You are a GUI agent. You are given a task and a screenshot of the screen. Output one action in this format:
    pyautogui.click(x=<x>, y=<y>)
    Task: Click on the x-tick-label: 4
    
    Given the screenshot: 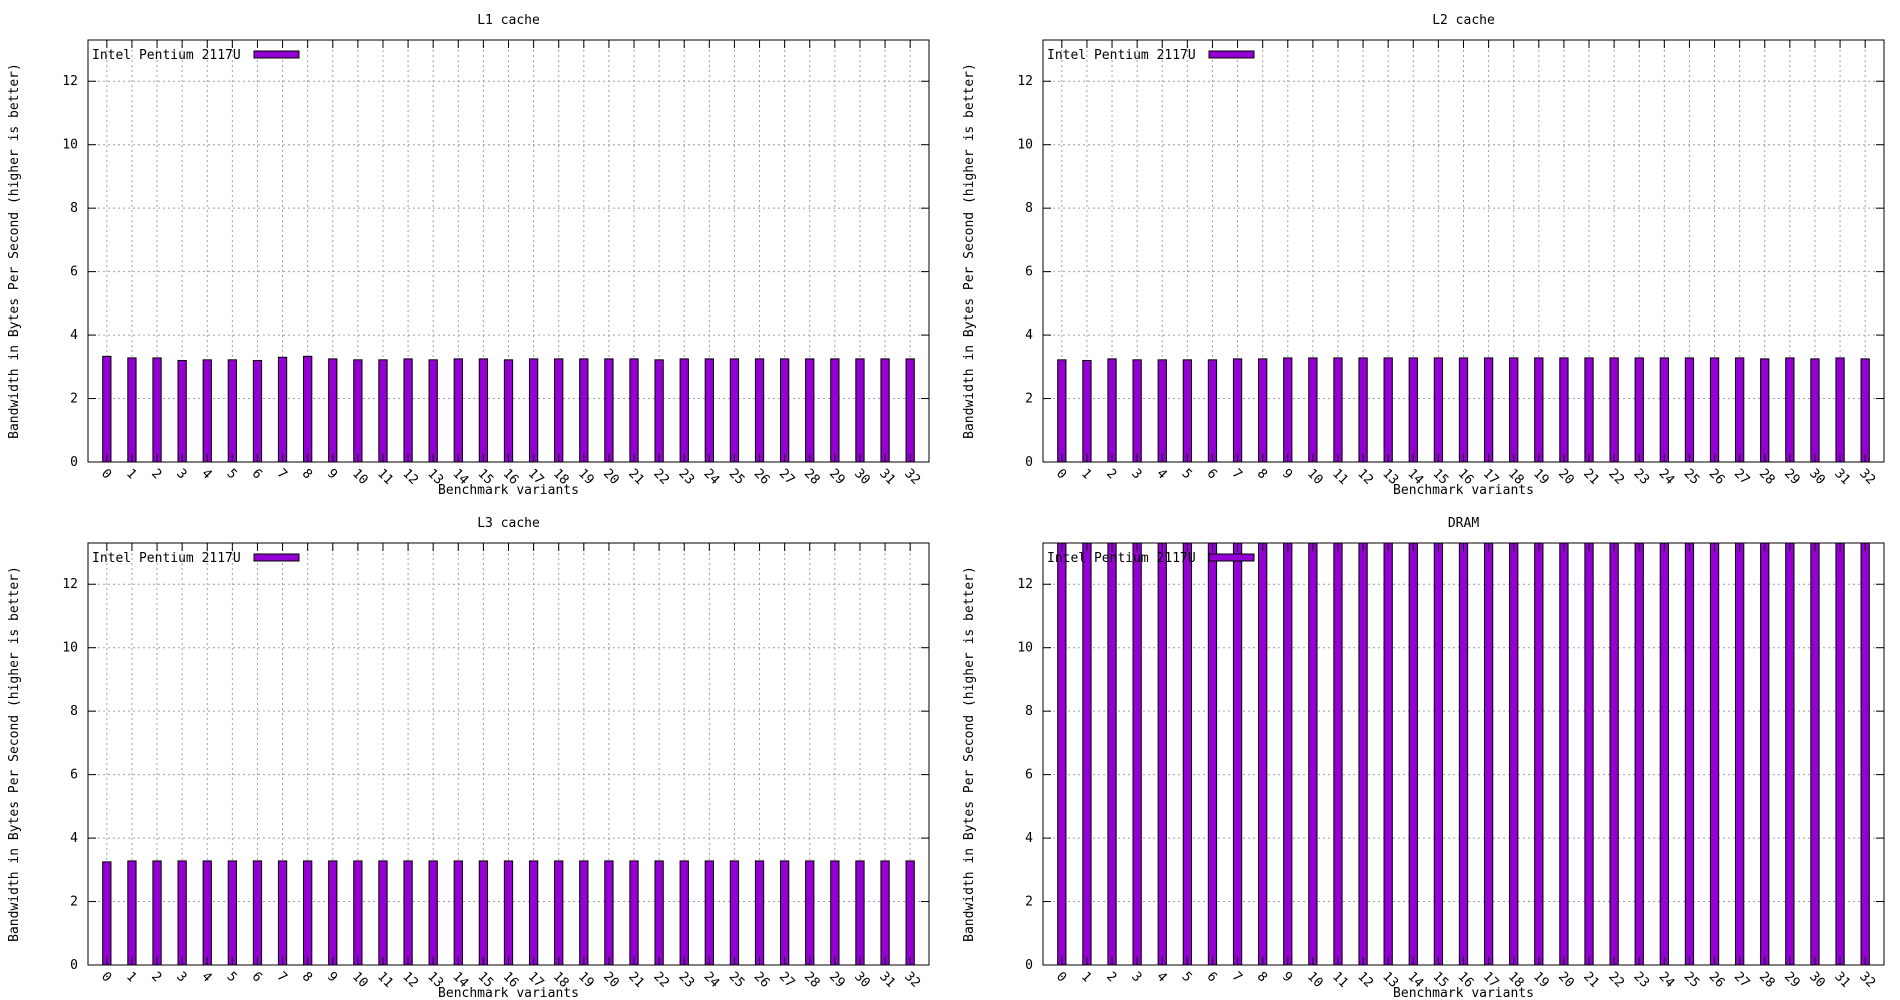 What is the action you would take?
    pyautogui.click(x=206, y=977)
    